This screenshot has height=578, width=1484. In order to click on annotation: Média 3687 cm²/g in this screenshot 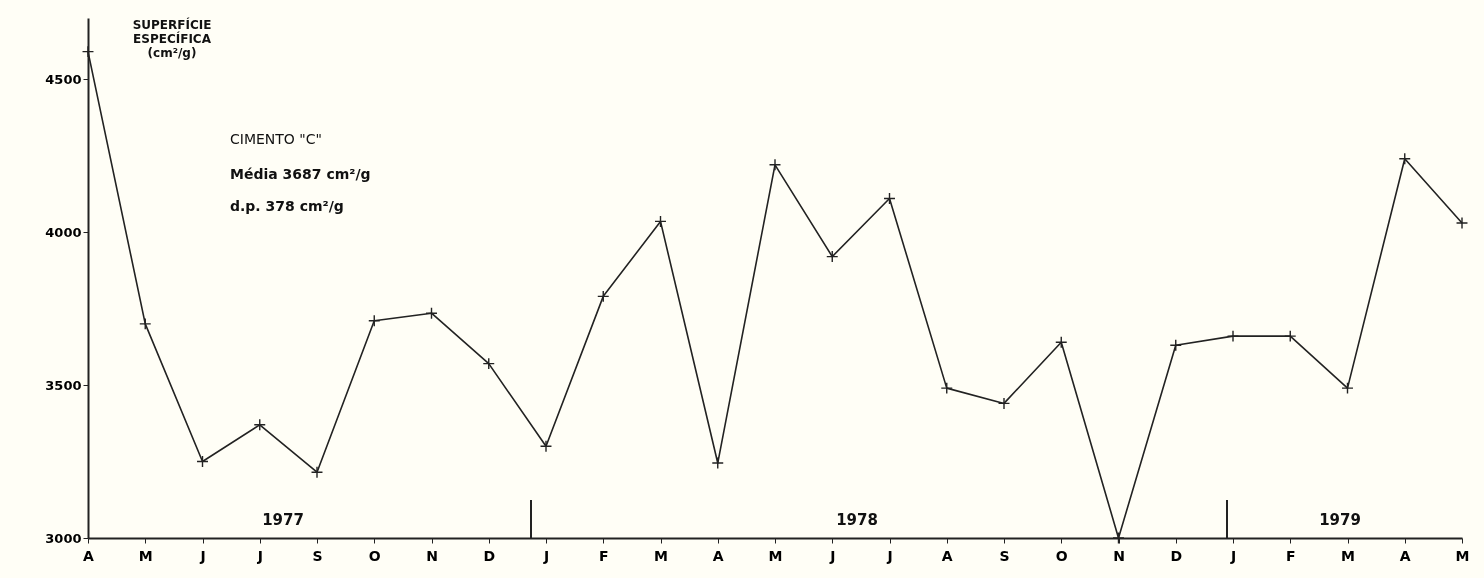, I will do `click(300, 174)`.